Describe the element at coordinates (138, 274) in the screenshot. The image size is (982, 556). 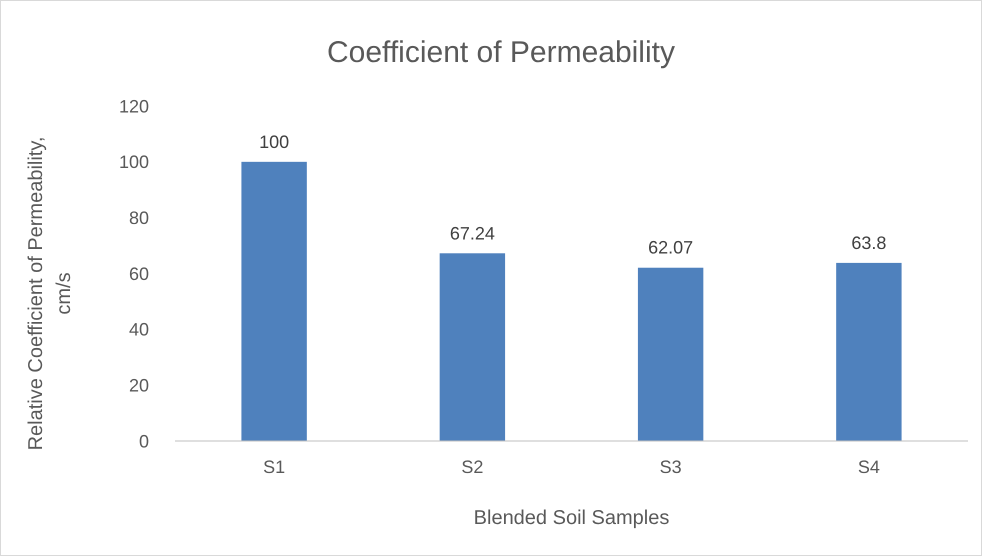
I see `y-tick-label: 60` at that location.